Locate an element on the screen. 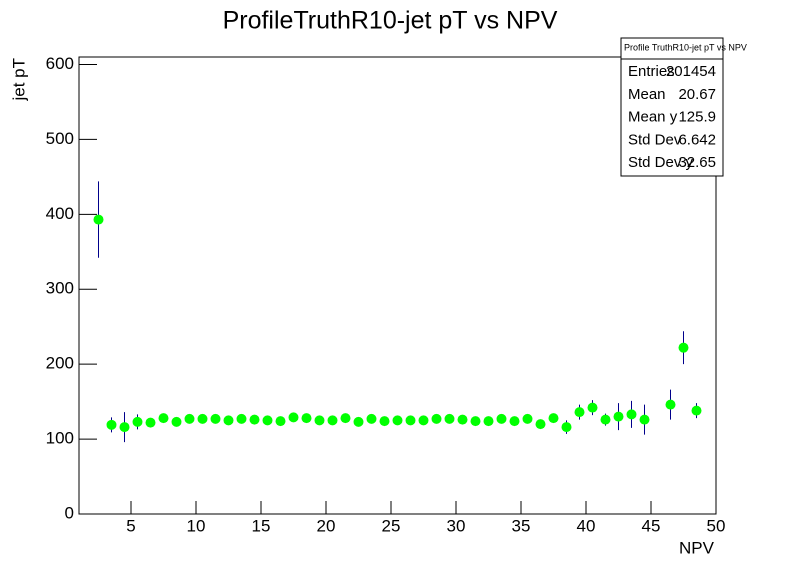 The height and width of the screenshot is (572, 796). stats-label: Mean is located at coordinates (647, 94).